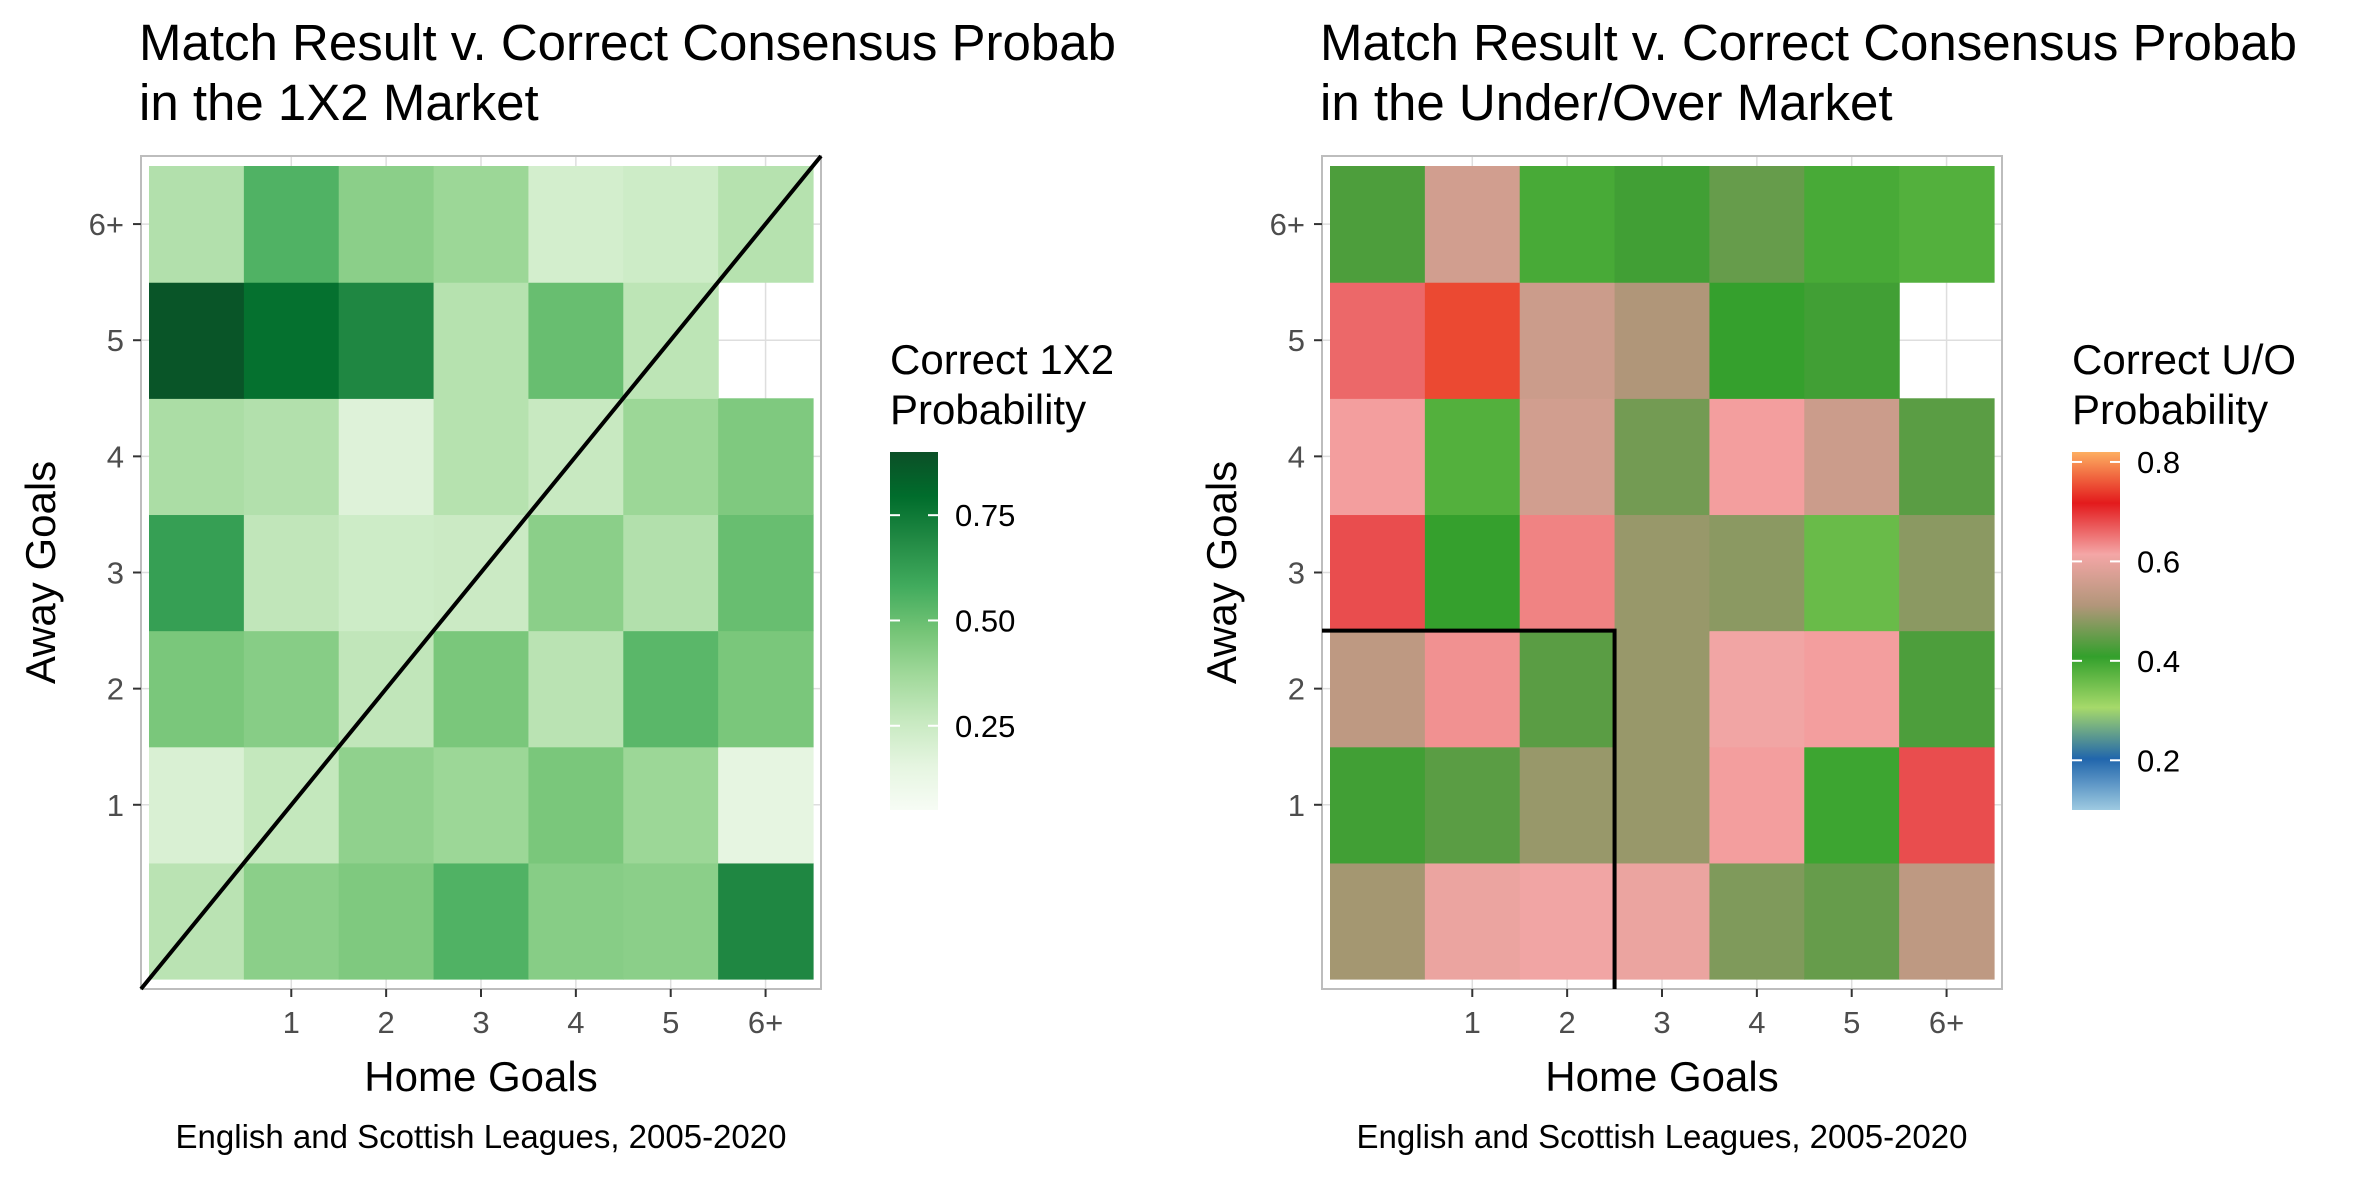  I want to click on y-tick-label: 3, so click(1296, 573).